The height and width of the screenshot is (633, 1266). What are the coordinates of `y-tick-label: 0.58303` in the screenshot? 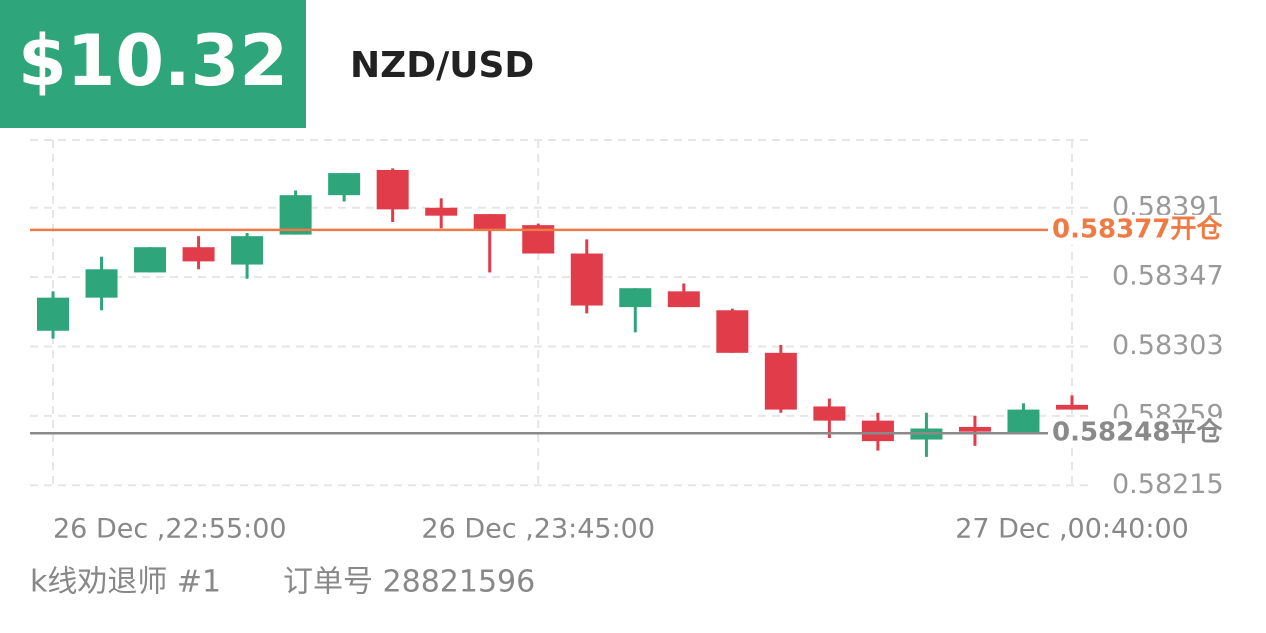 It's located at (1168, 345).